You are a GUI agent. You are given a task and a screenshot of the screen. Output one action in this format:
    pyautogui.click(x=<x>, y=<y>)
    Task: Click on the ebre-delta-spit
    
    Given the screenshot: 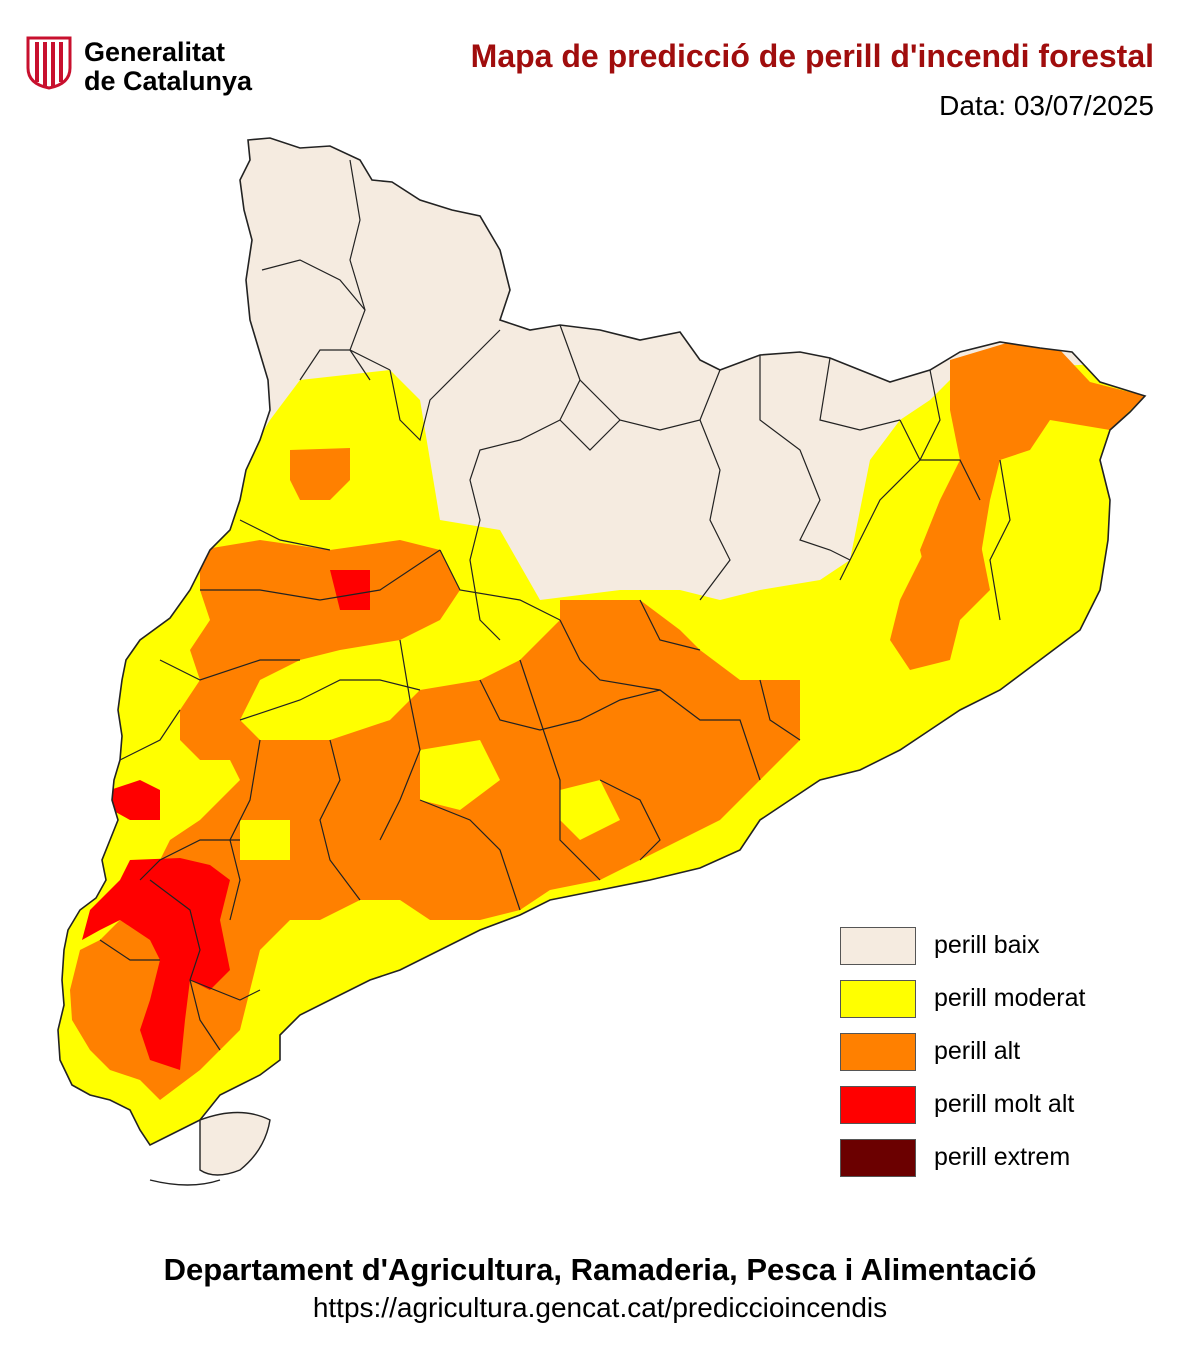 What is the action you would take?
    pyautogui.click(x=185, y=1182)
    